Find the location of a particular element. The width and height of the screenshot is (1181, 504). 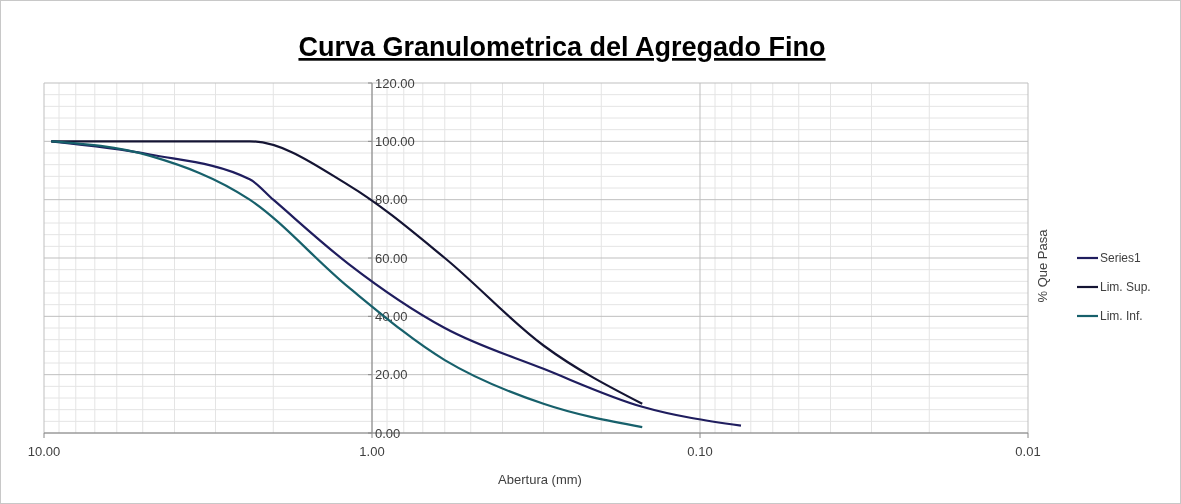

y-tick-label: 60.00 is located at coordinates (391, 258).